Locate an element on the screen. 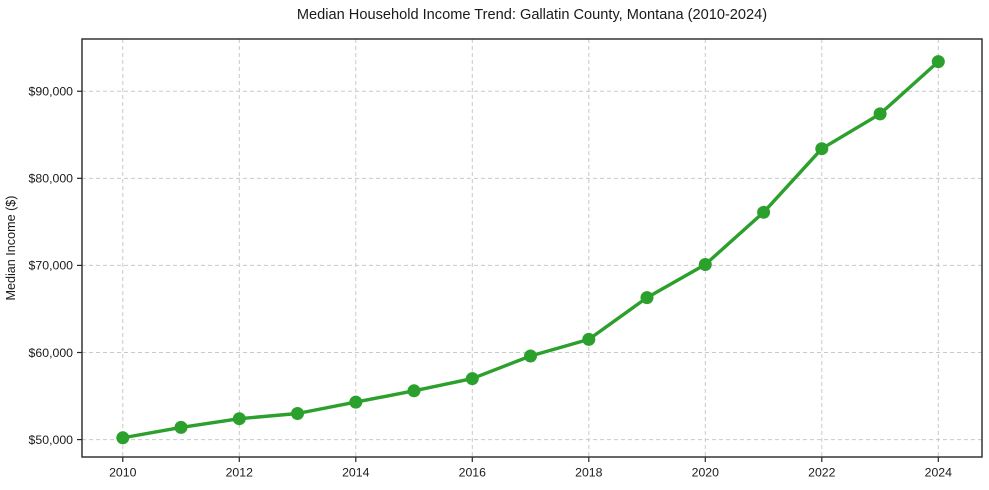 The width and height of the screenshot is (989, 490). x-tick-label: 2020 is located at coordinates (706, 473).